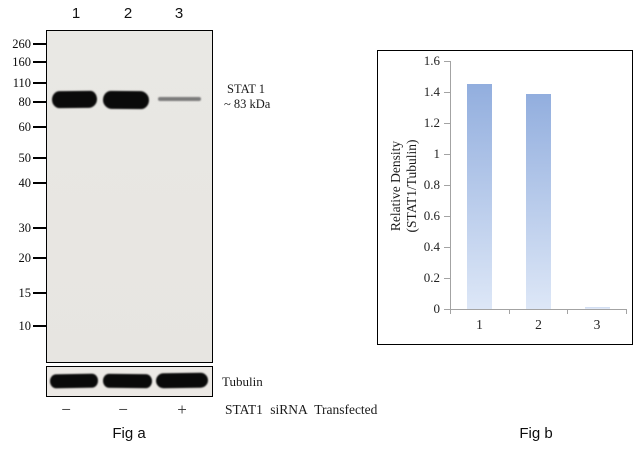 This screenshot has height=458, width=635. I want to click on mw-marker-15: 15, so click(23, 293).